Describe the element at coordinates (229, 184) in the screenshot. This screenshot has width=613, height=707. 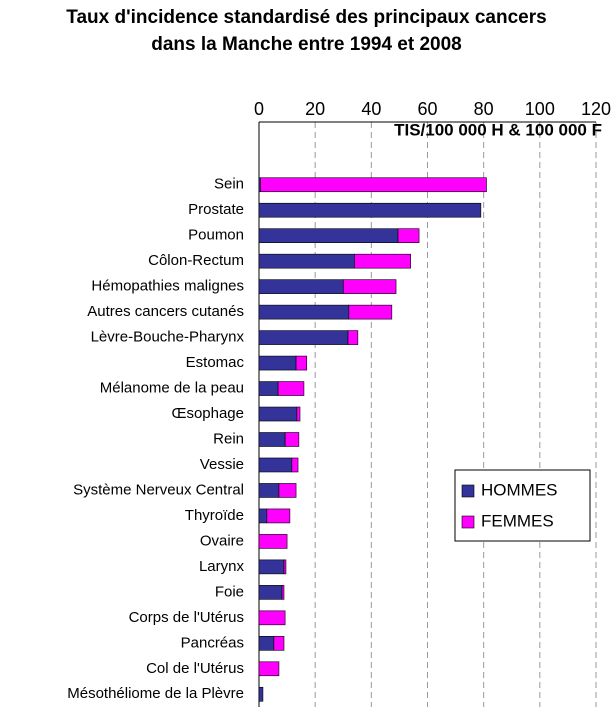
I see `y-tick-label: Sein` at that location.